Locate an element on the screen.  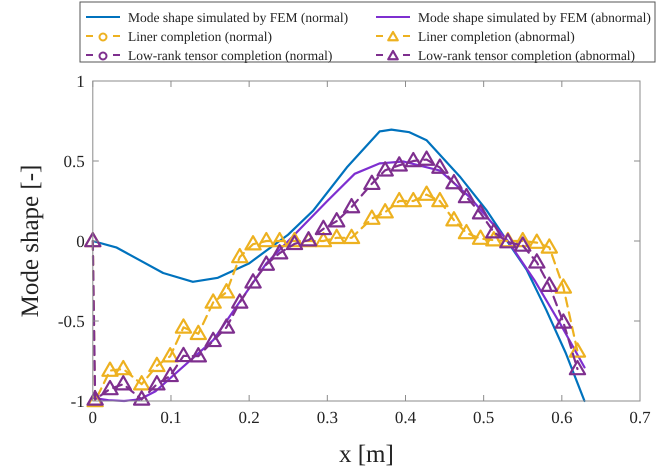
legend-label: Mode shape simulated by FEM (normal) is located at coordinates (238, 17).